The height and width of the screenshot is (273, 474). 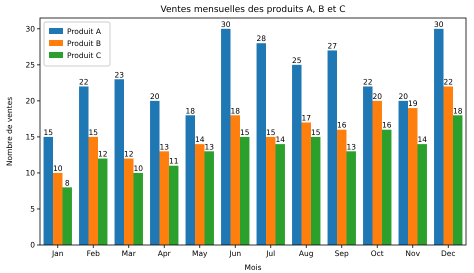 What do you see at coordinates (253, 10) in the screenshot?
I see `chart-title: Ventes mensuelles des produits A, B et C` at bounding box center [253, 10].